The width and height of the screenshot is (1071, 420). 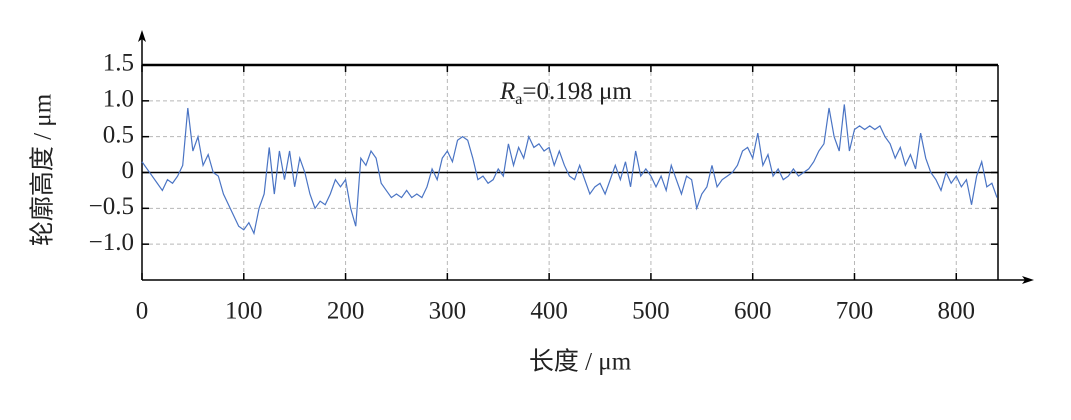 What do you see at coordinates (118, 63) in the screenshot?
I see `y-tick-label: 1.5` at bounding box center [118, 63].